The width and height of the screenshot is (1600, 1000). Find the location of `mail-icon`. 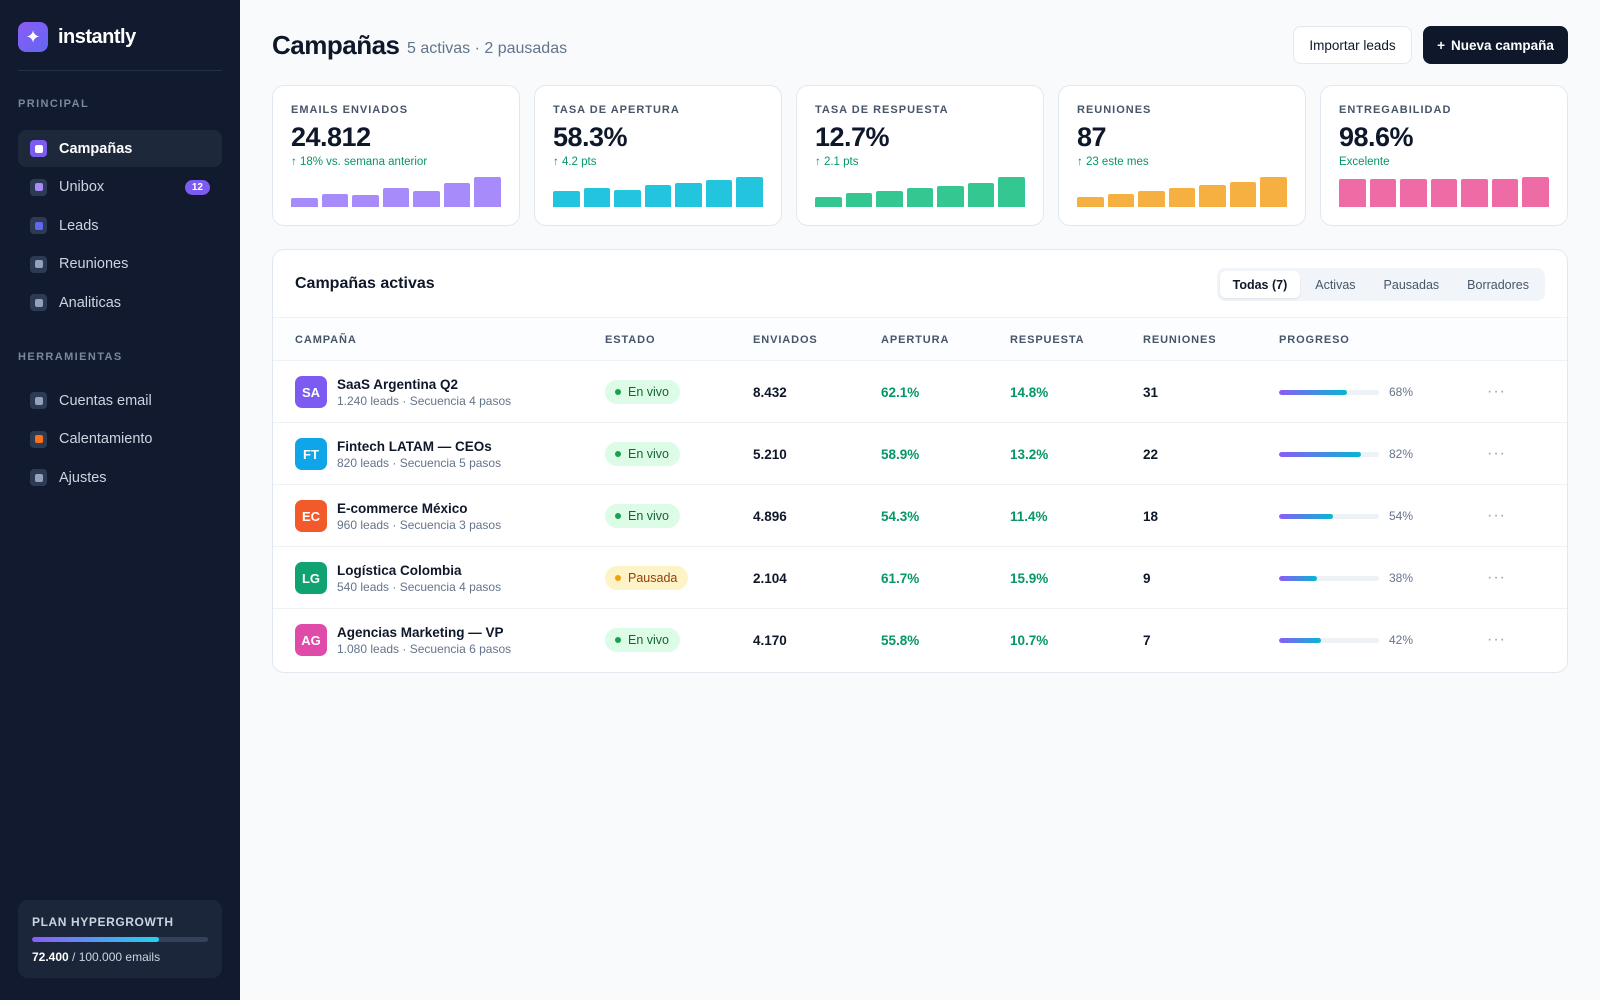

mail-icon is located at coordinates (38, 400).